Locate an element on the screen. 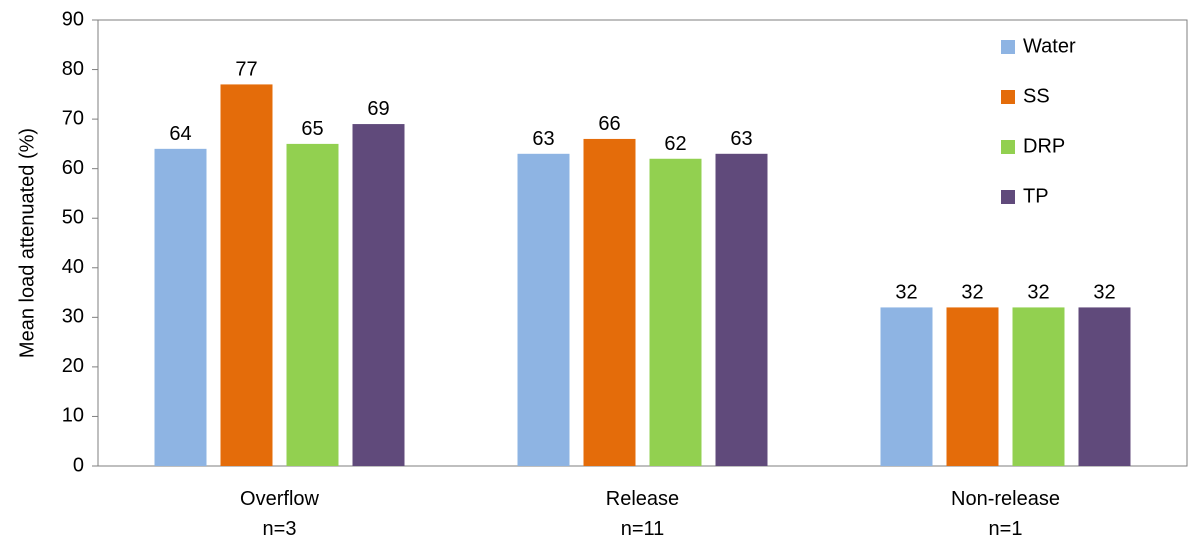 This screenshot has width=1195, height=551. x-category-sublabel: n=3 is located at coordinates (280, 529).